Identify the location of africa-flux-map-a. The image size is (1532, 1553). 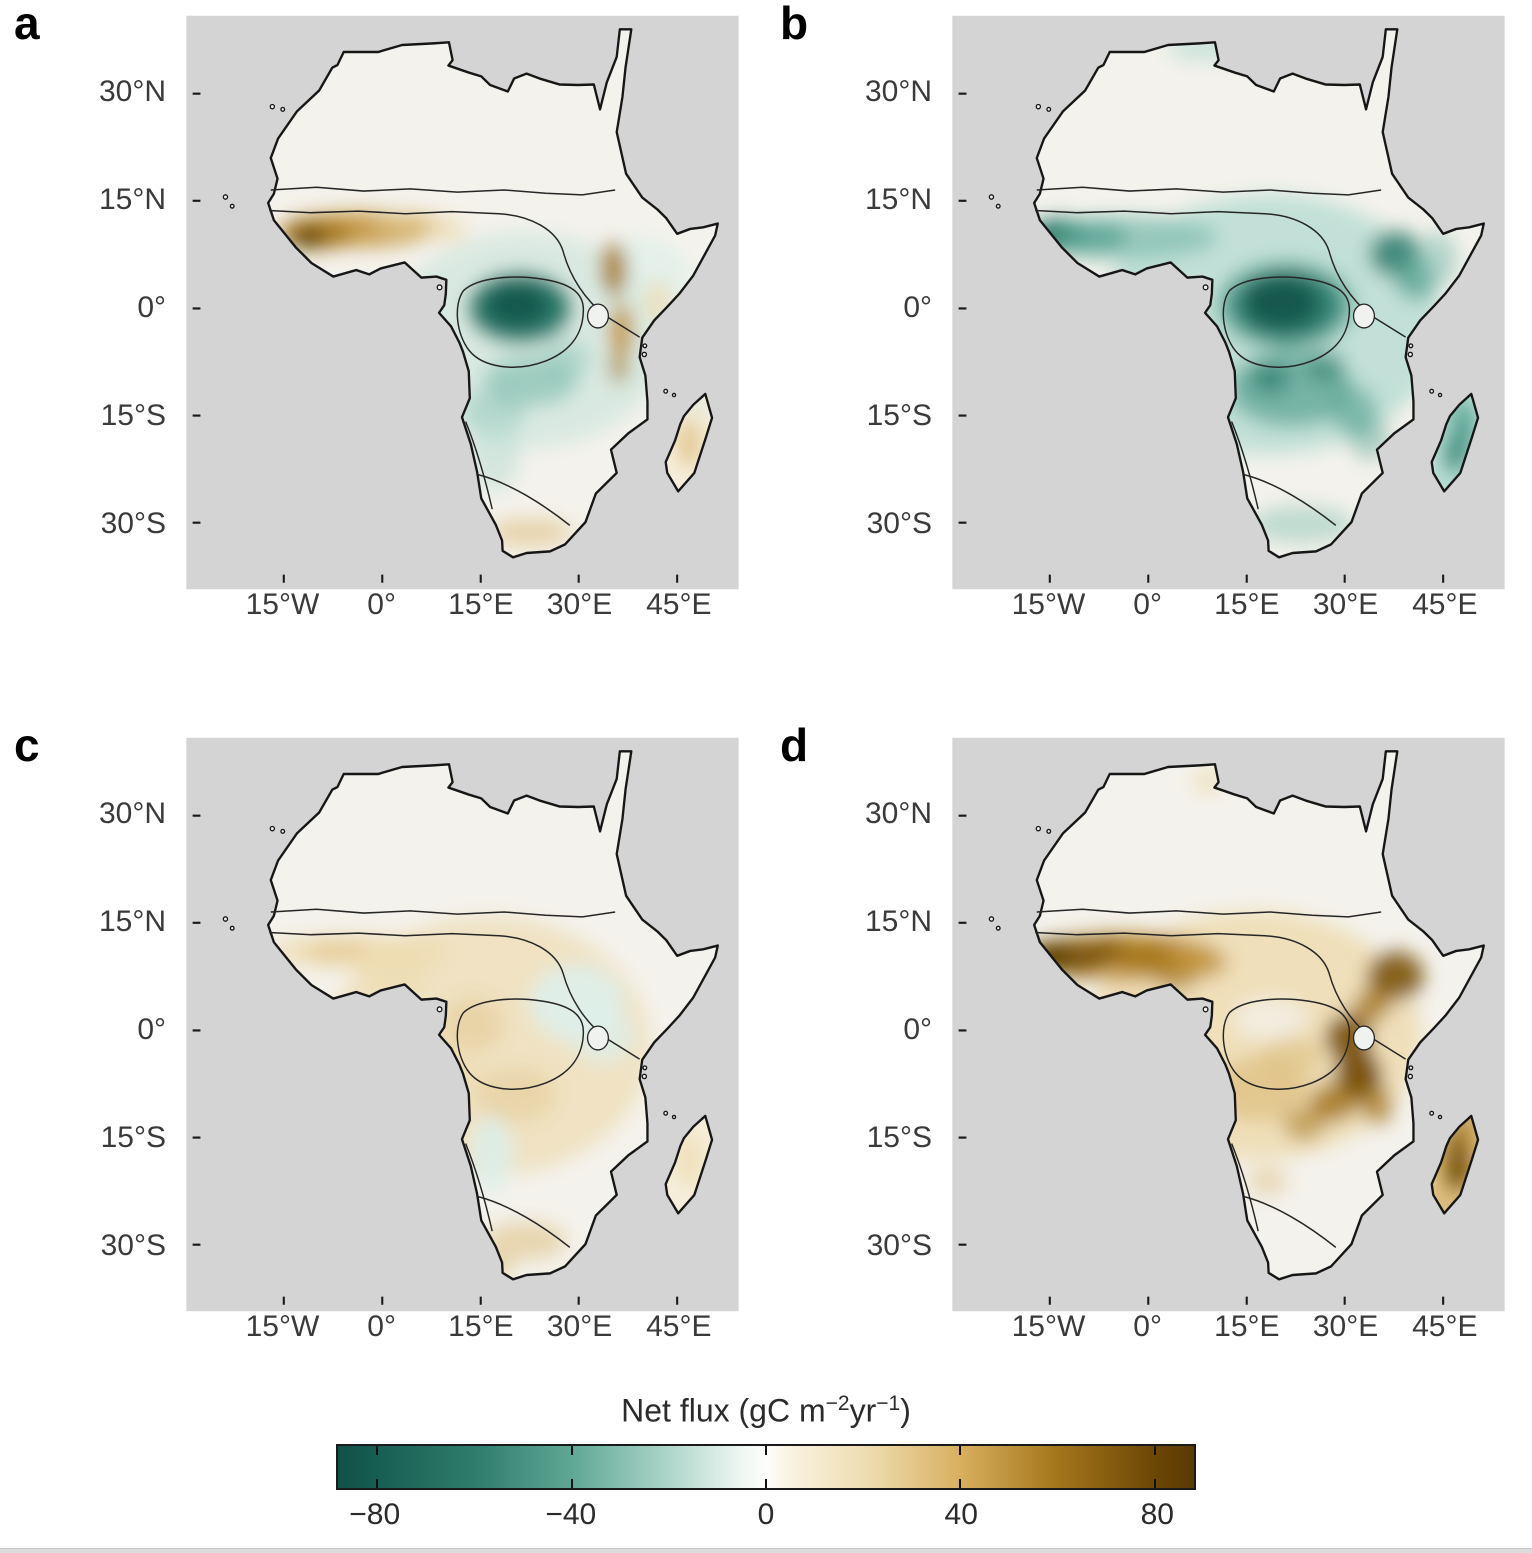
(462, 302).